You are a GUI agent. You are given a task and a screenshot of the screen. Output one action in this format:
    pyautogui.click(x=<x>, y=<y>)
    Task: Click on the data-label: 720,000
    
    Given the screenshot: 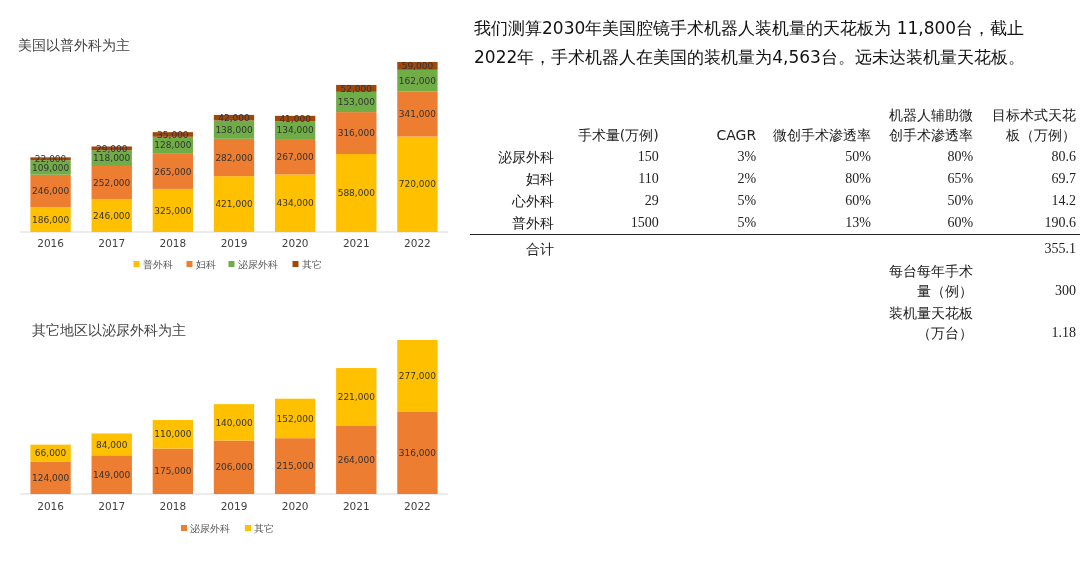 What is the action you would take?
    pyautogui.click(x=417, y=184)
    